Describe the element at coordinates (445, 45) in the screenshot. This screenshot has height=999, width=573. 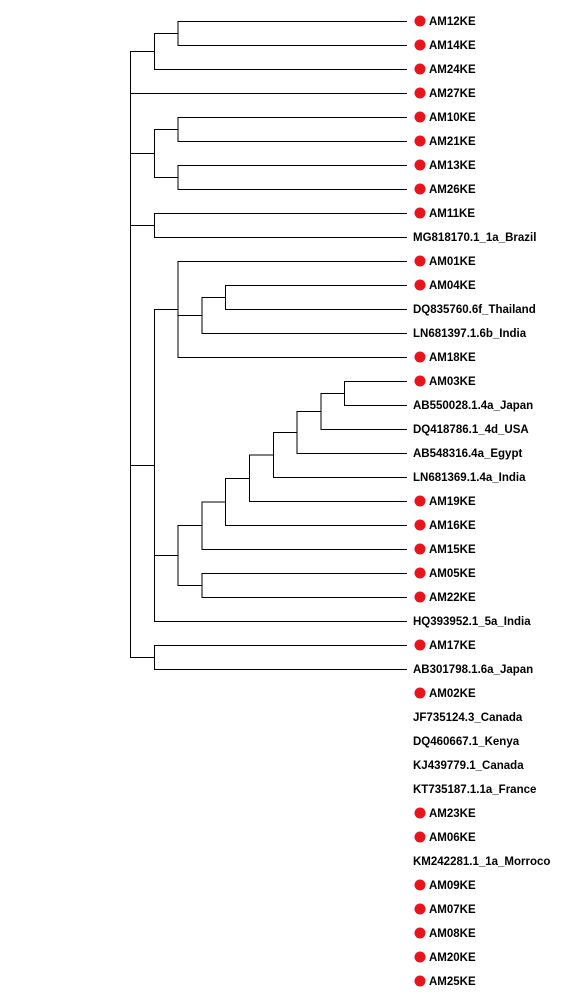
I see `tree-leaf: AM14KE` at that location.